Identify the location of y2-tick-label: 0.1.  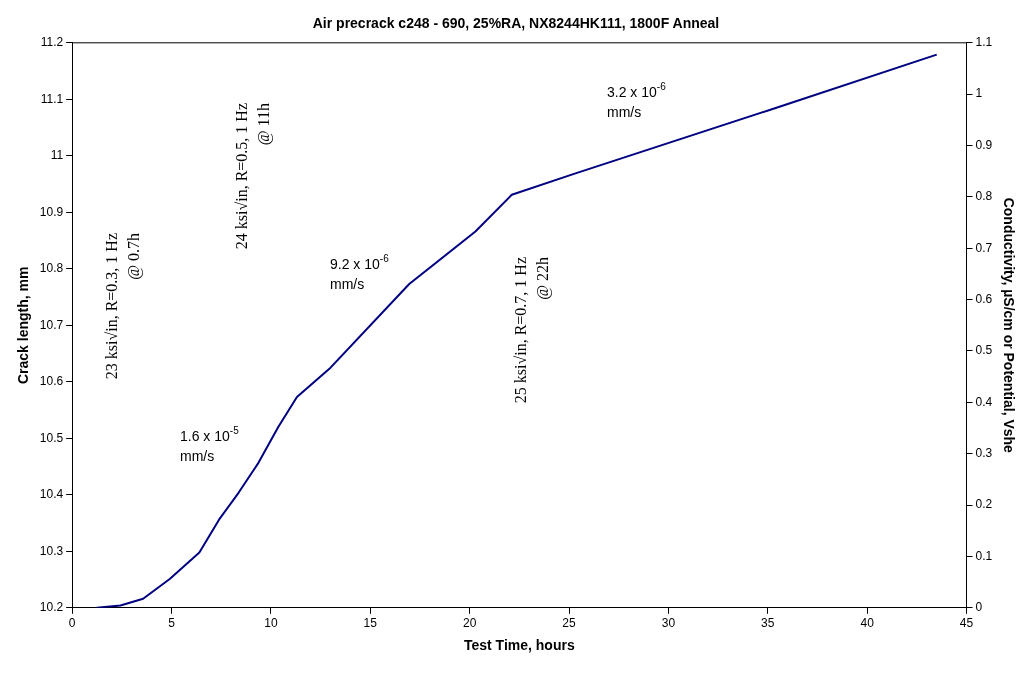
(984, 555).